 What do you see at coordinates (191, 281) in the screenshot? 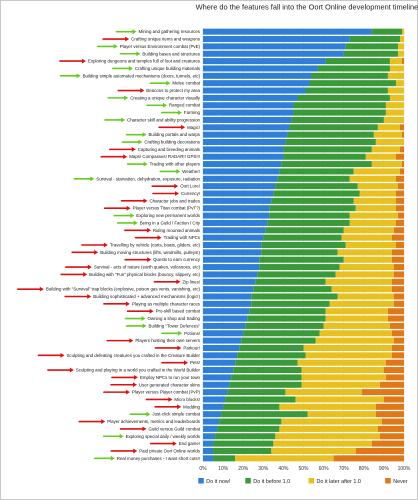
I see `category-label: Zip lines!` at bounding box center [191, 281].